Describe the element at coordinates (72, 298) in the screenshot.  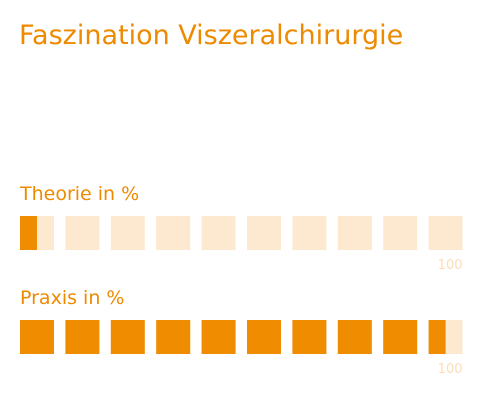
I see `meter-label: Praxis in %` at that location.